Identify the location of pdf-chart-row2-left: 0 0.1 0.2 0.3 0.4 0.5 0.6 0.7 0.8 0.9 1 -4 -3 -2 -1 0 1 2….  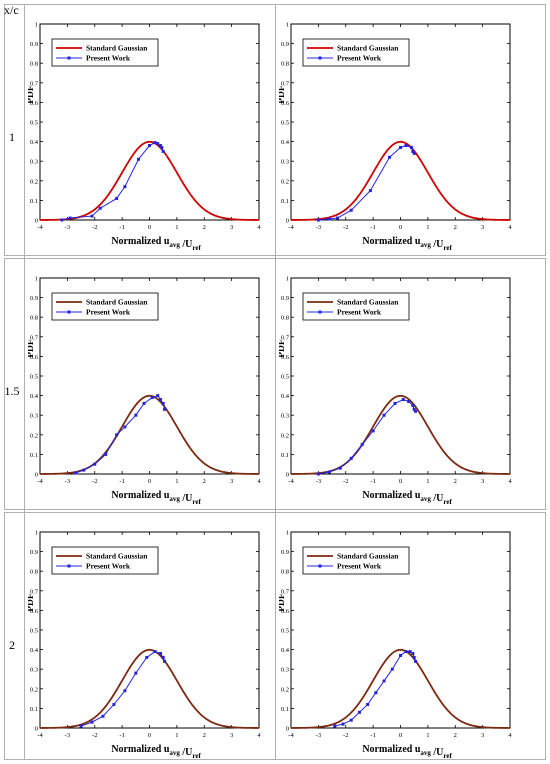
(144, 391).